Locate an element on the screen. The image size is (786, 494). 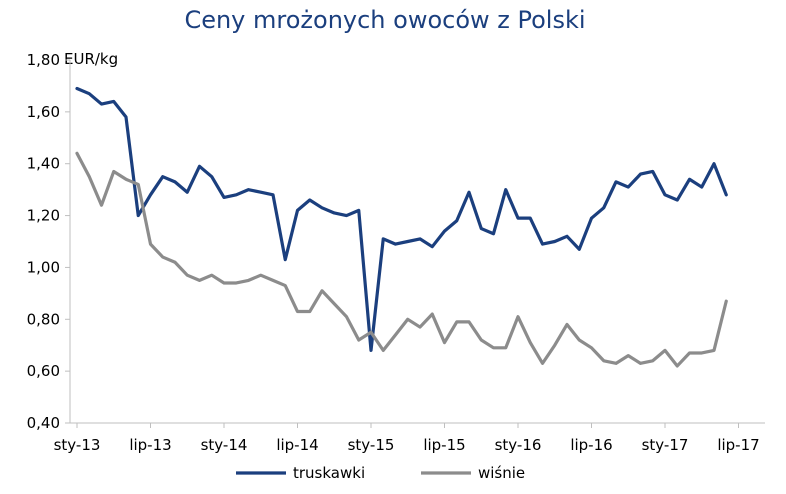
y-axis-unit-label: EUR/kg is located at coordinates (91, 59).